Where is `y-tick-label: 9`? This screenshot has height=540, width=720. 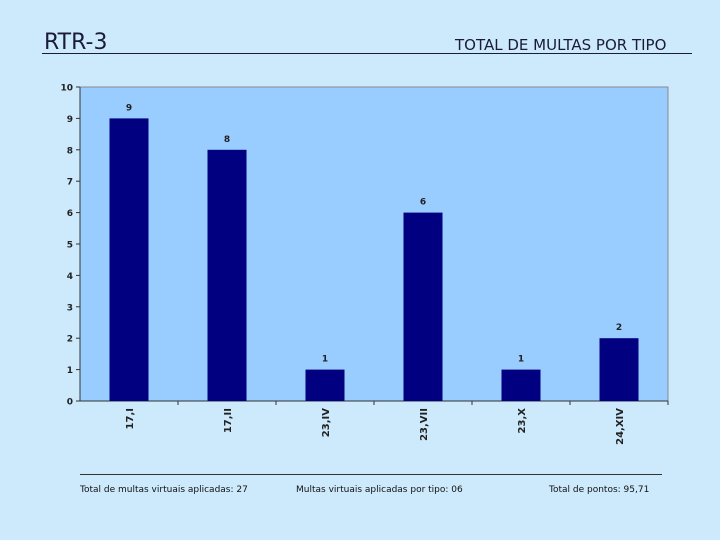
y-tick-label: 9 is located at coordinates (70, 120).